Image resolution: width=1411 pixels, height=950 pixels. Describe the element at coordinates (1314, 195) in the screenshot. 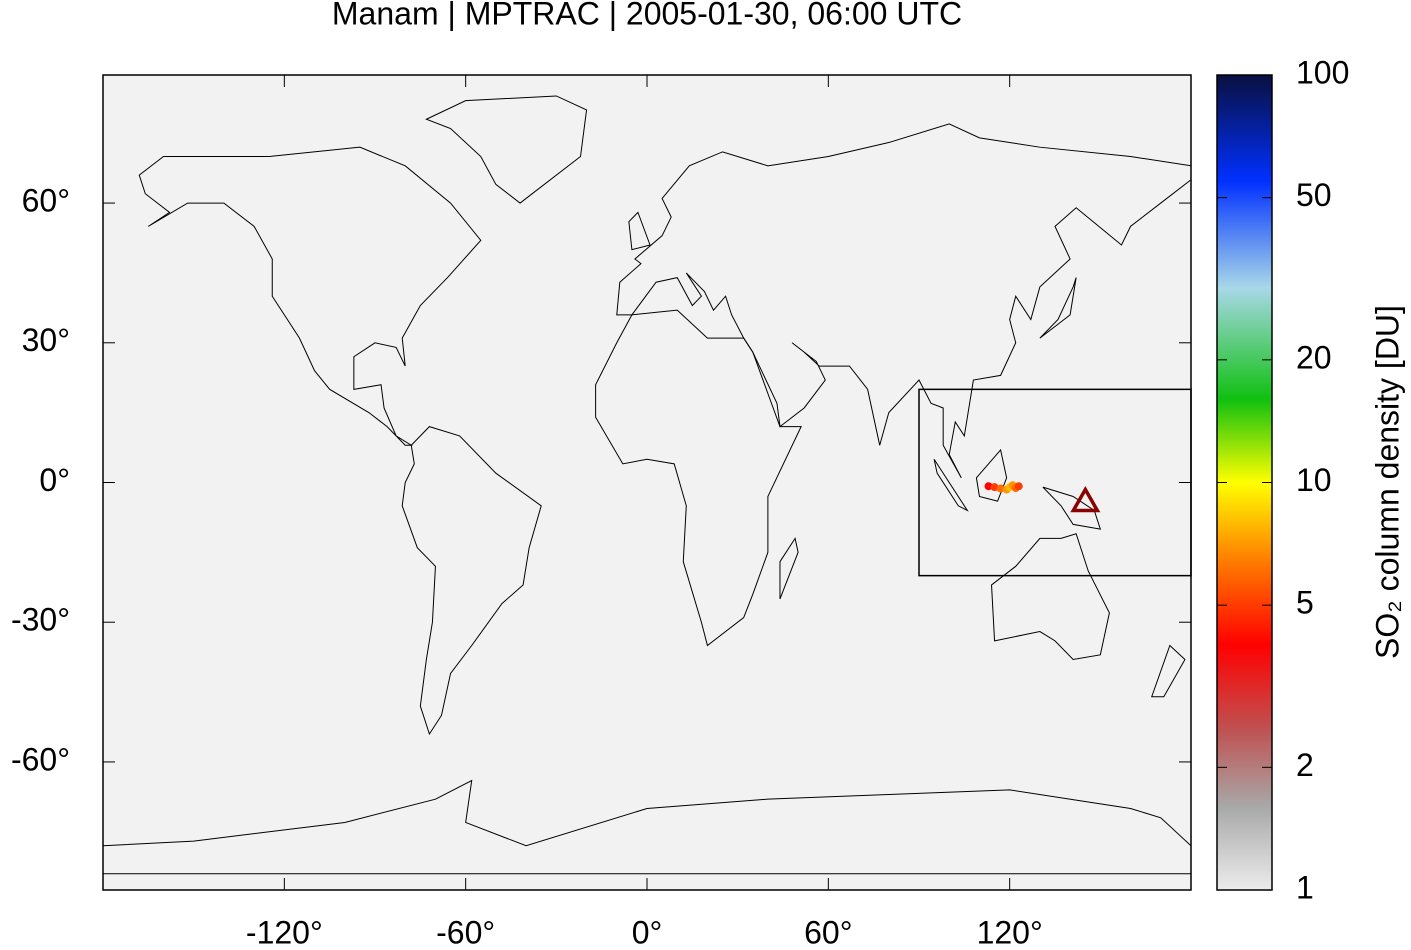

I see `colorbar-tick-label: 50` at that location.